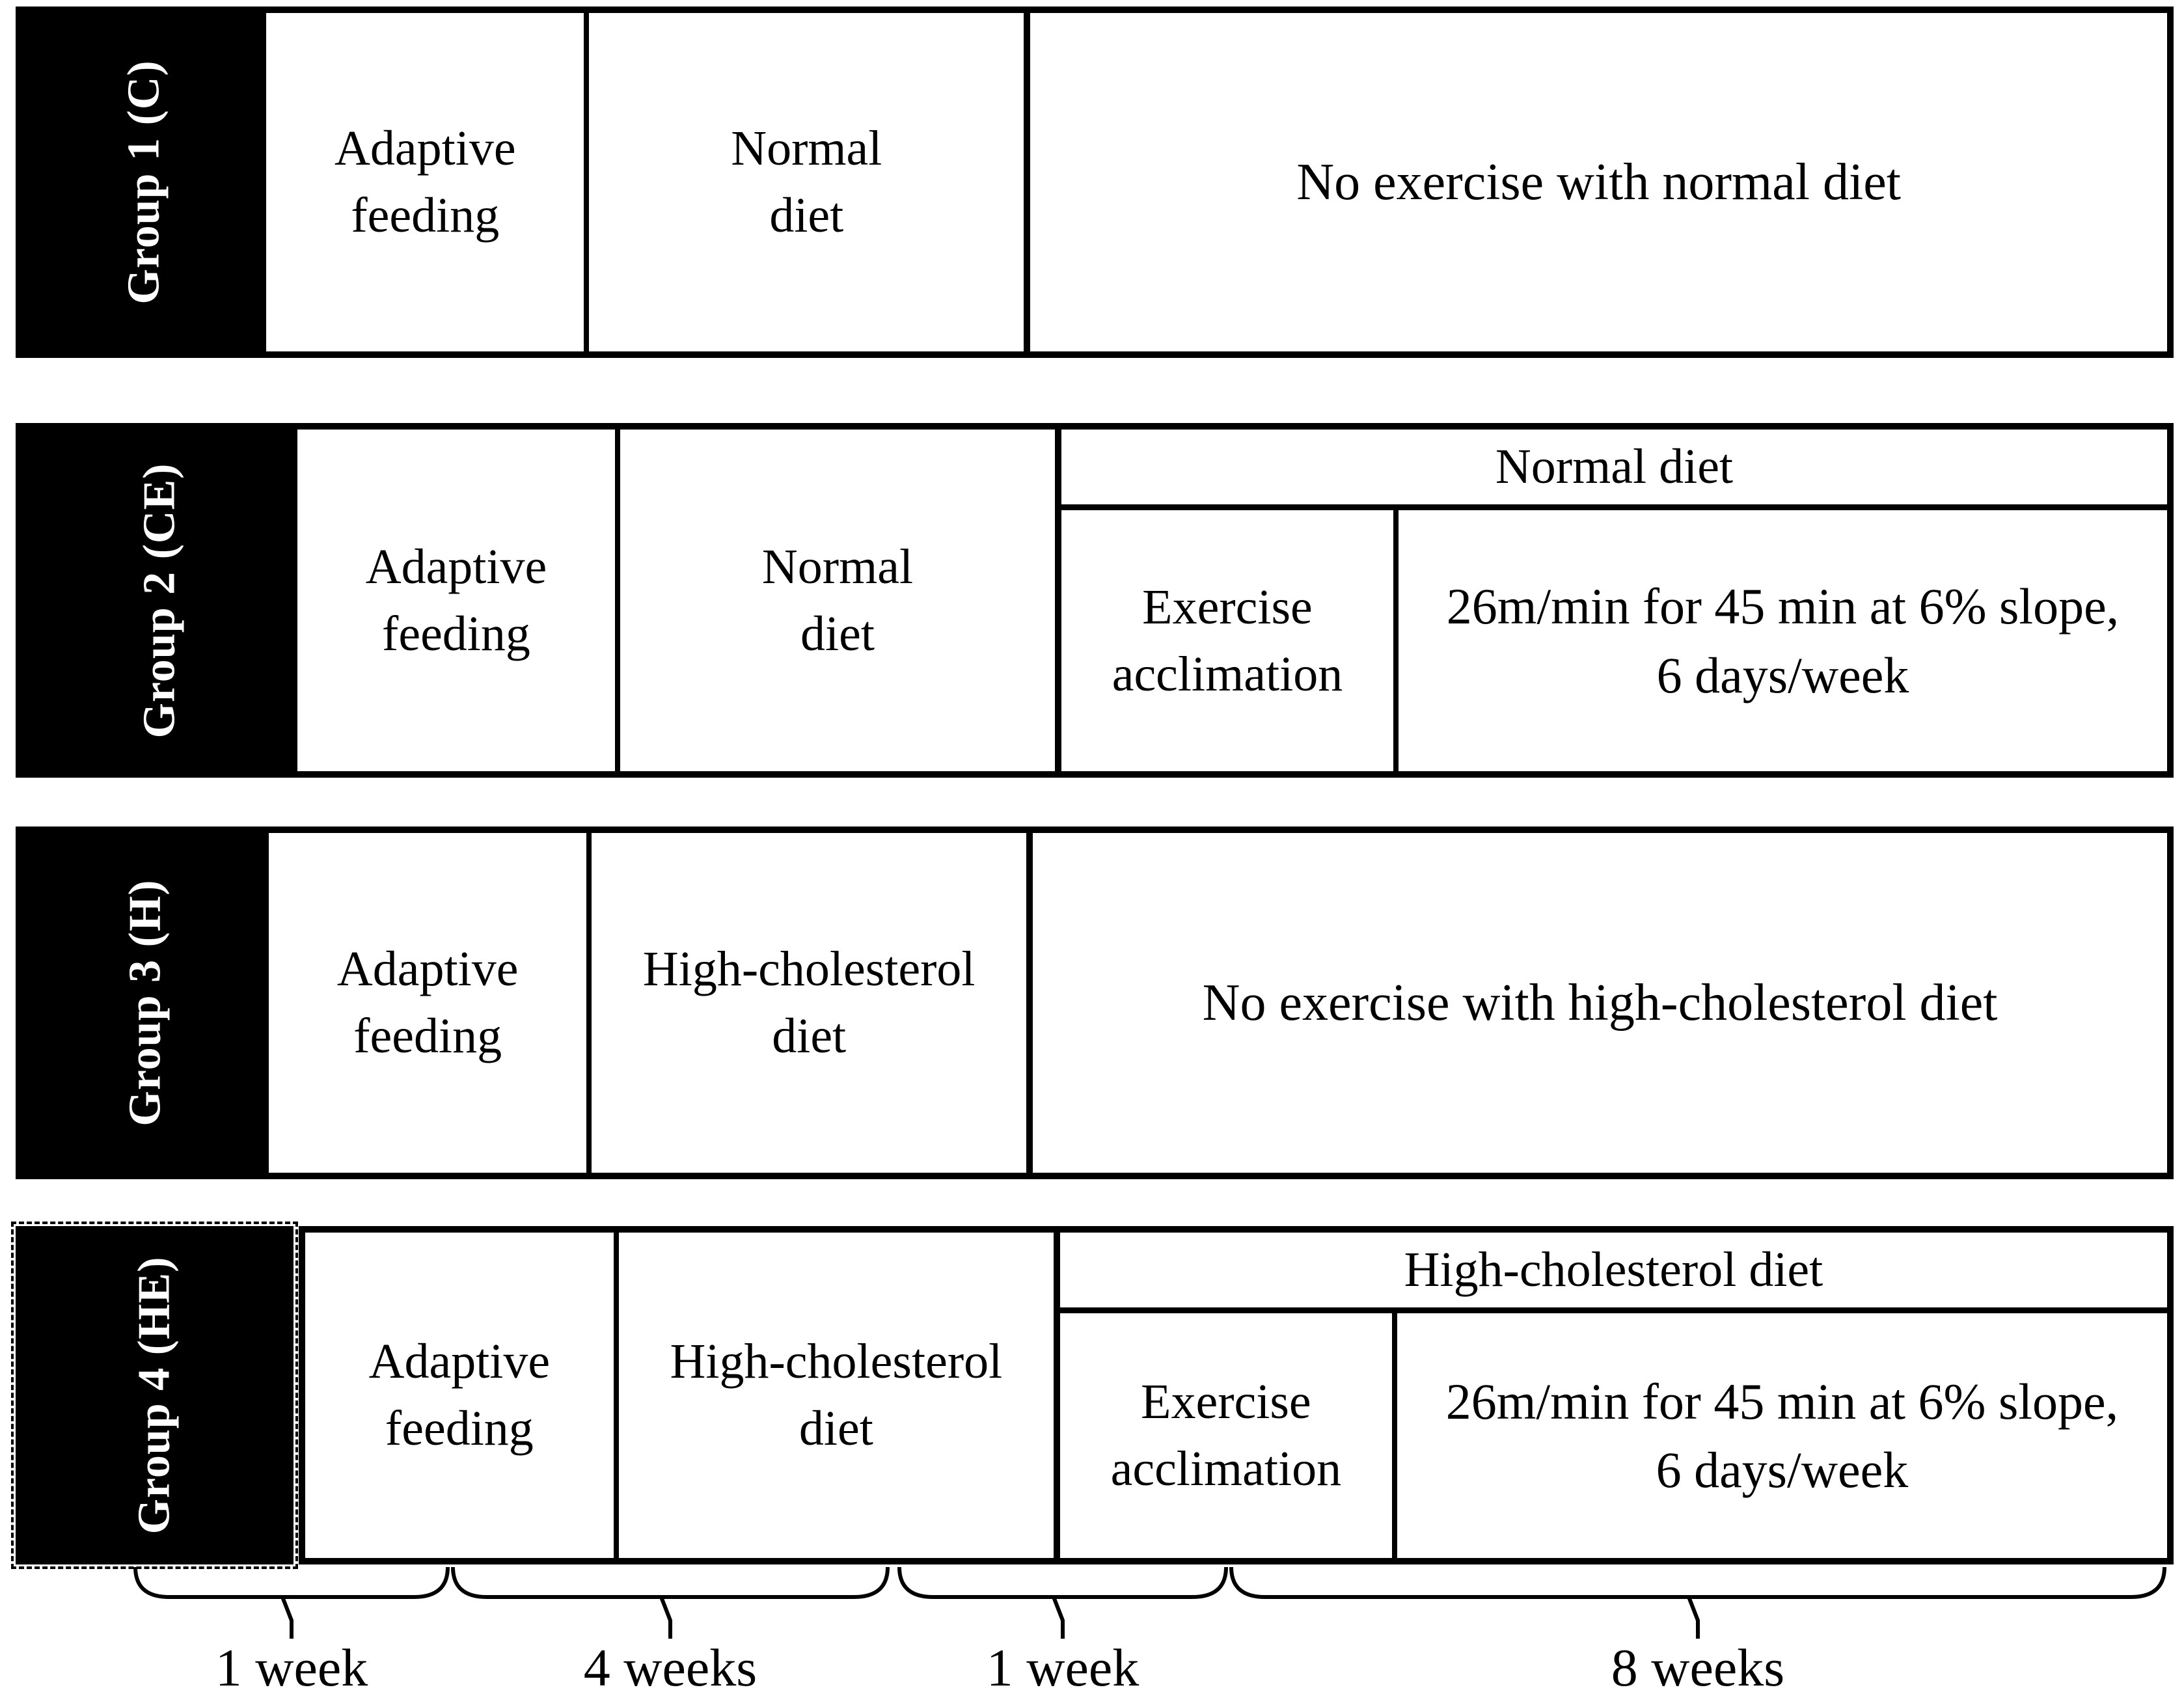  Describe the element at coordinates (1596, 182) in the screenshot. I see `group-1-outcome-cell: No exercise with normal diet` at that location.